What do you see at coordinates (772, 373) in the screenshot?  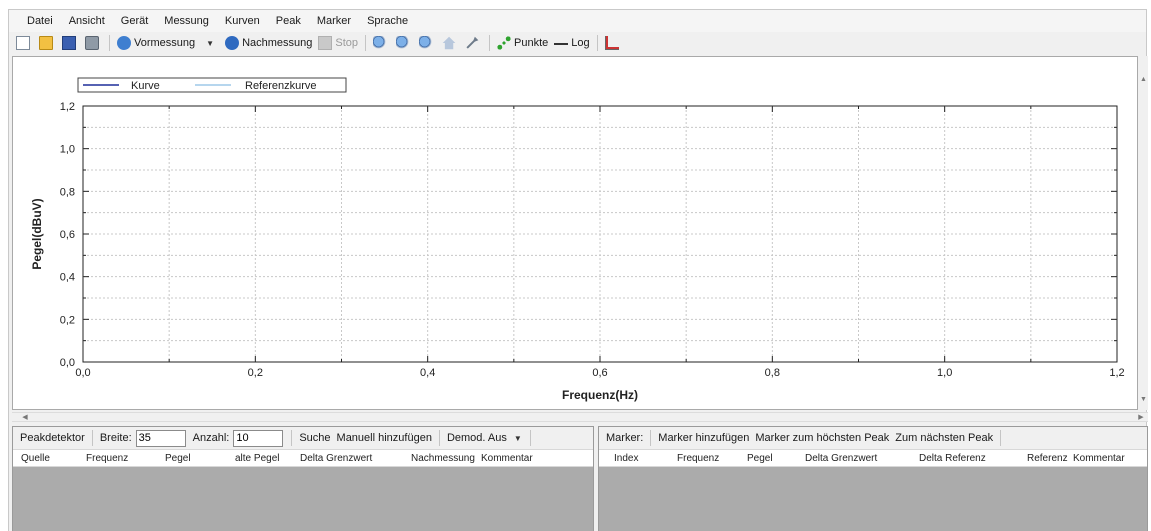 I see `x-tick-label: 0,8` at bounding box center [772, 373].